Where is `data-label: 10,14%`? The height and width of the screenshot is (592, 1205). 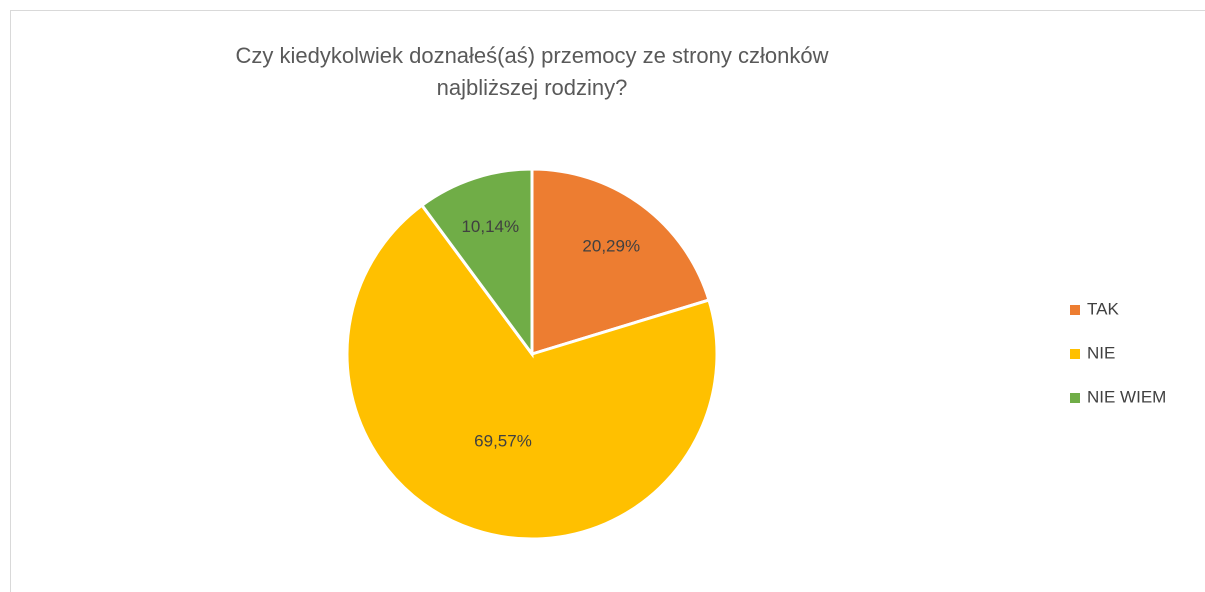 data-label: 10,14% is located at coordinates (490, 226).